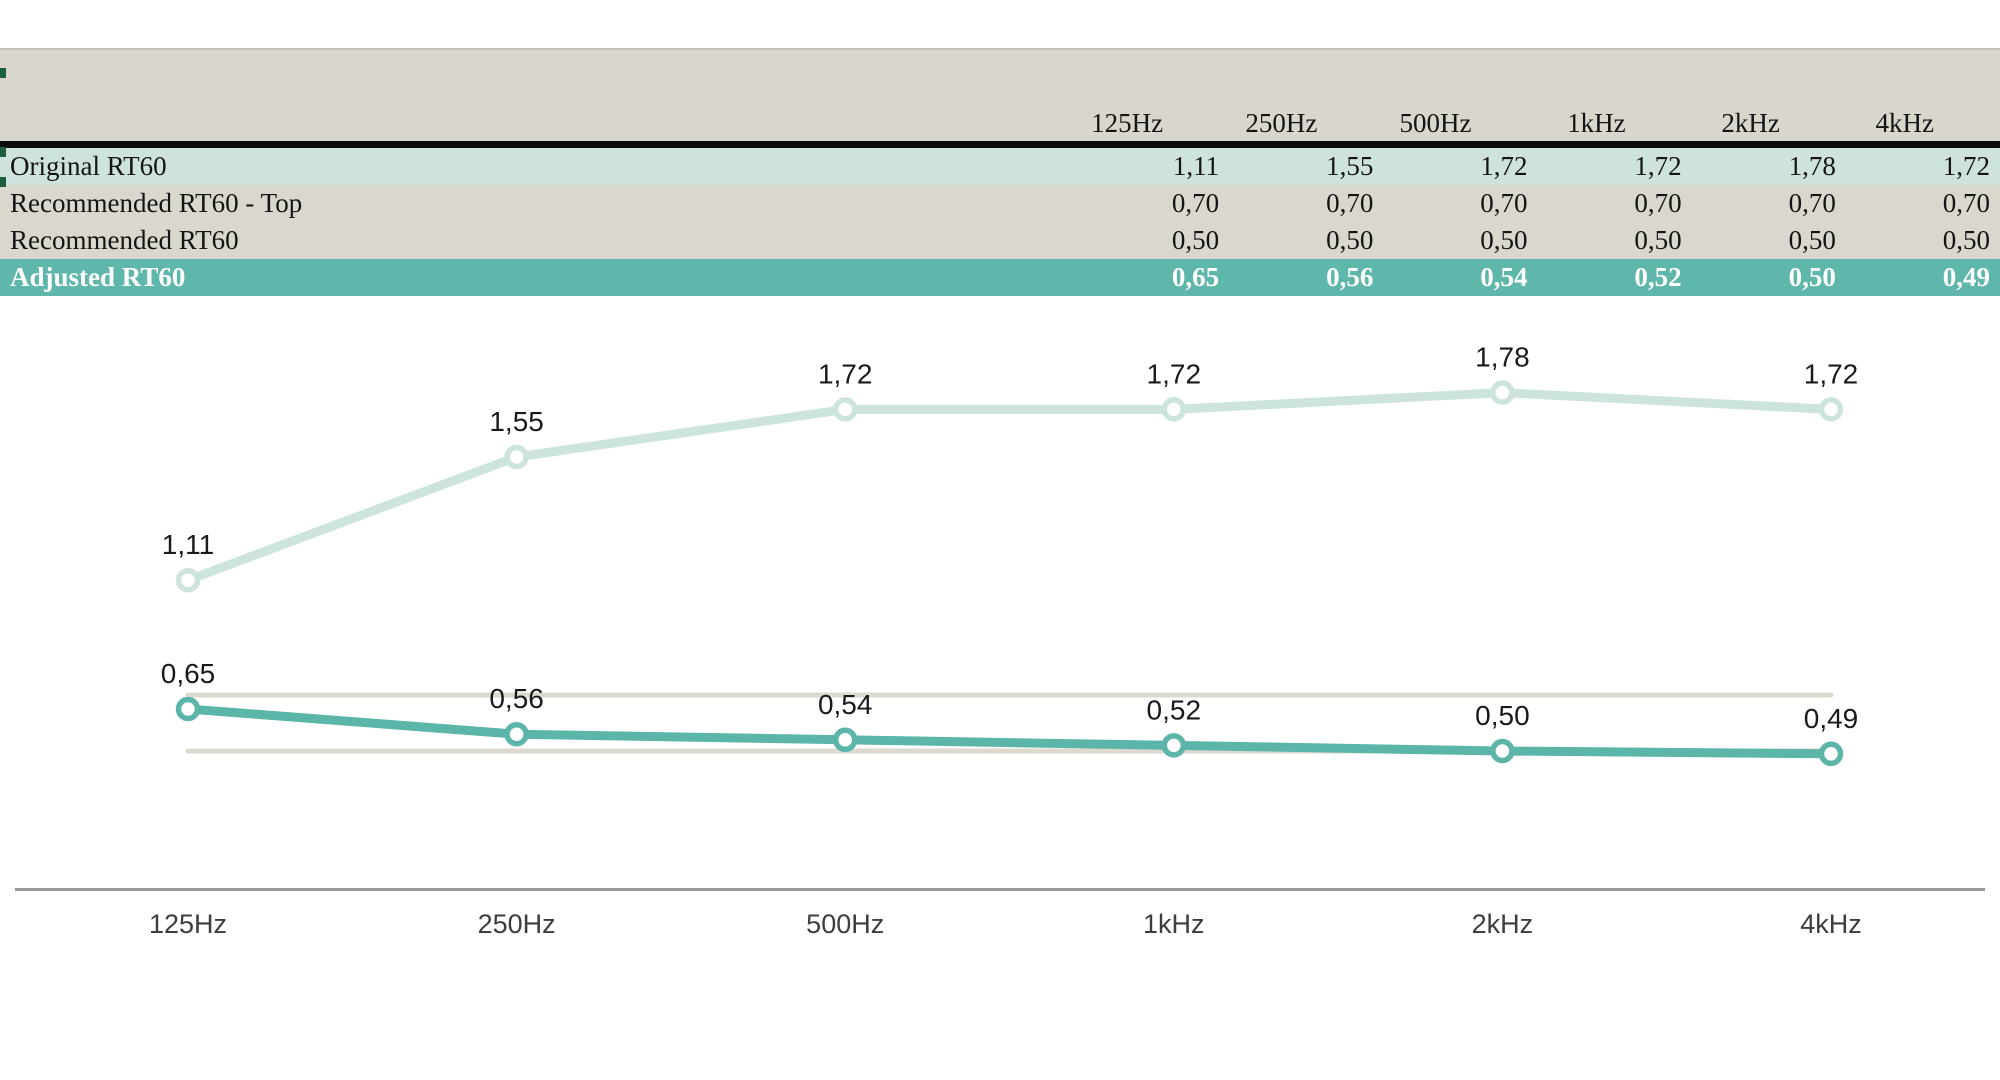 The image size is (2000, 1080). I want to click on series-line-adjusted-rt60, so click(1009, 731).